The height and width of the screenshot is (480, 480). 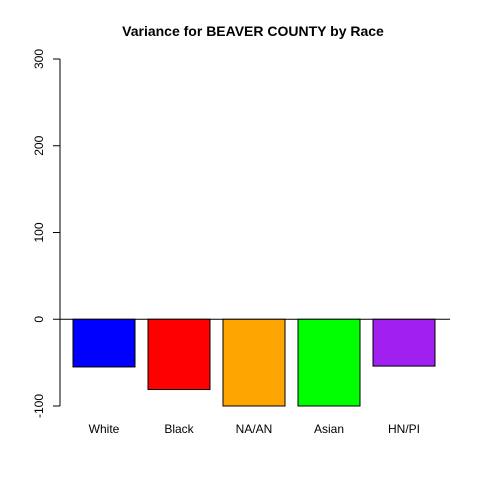 I want to click on bar-black, so click(x=179, y=354).